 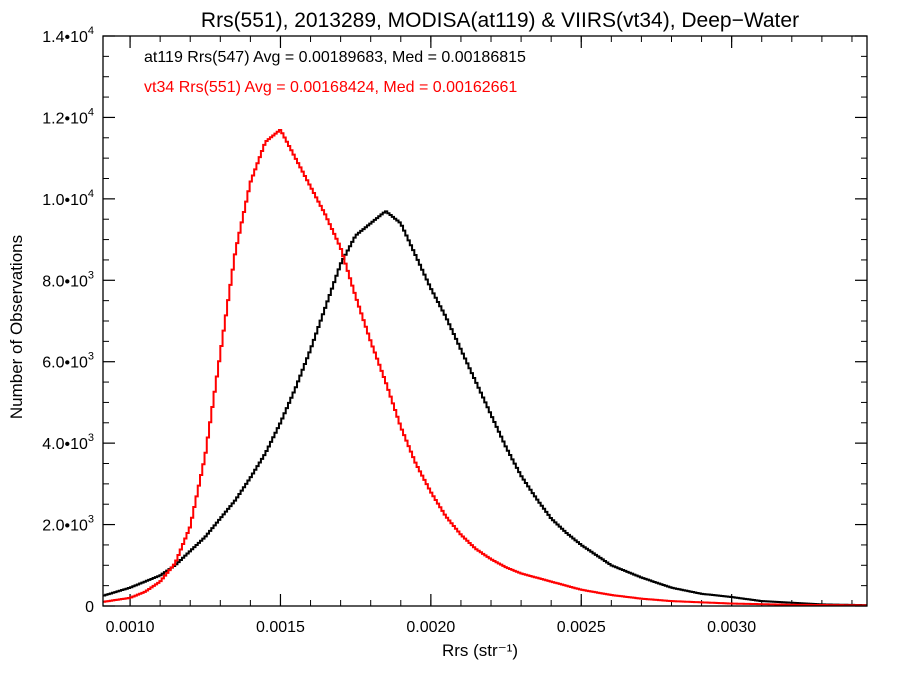 What do you see at coordinates (280, 627) in the screenshot?
I see `x-tick-label: 0.0015` at bounding box center [280, 627].